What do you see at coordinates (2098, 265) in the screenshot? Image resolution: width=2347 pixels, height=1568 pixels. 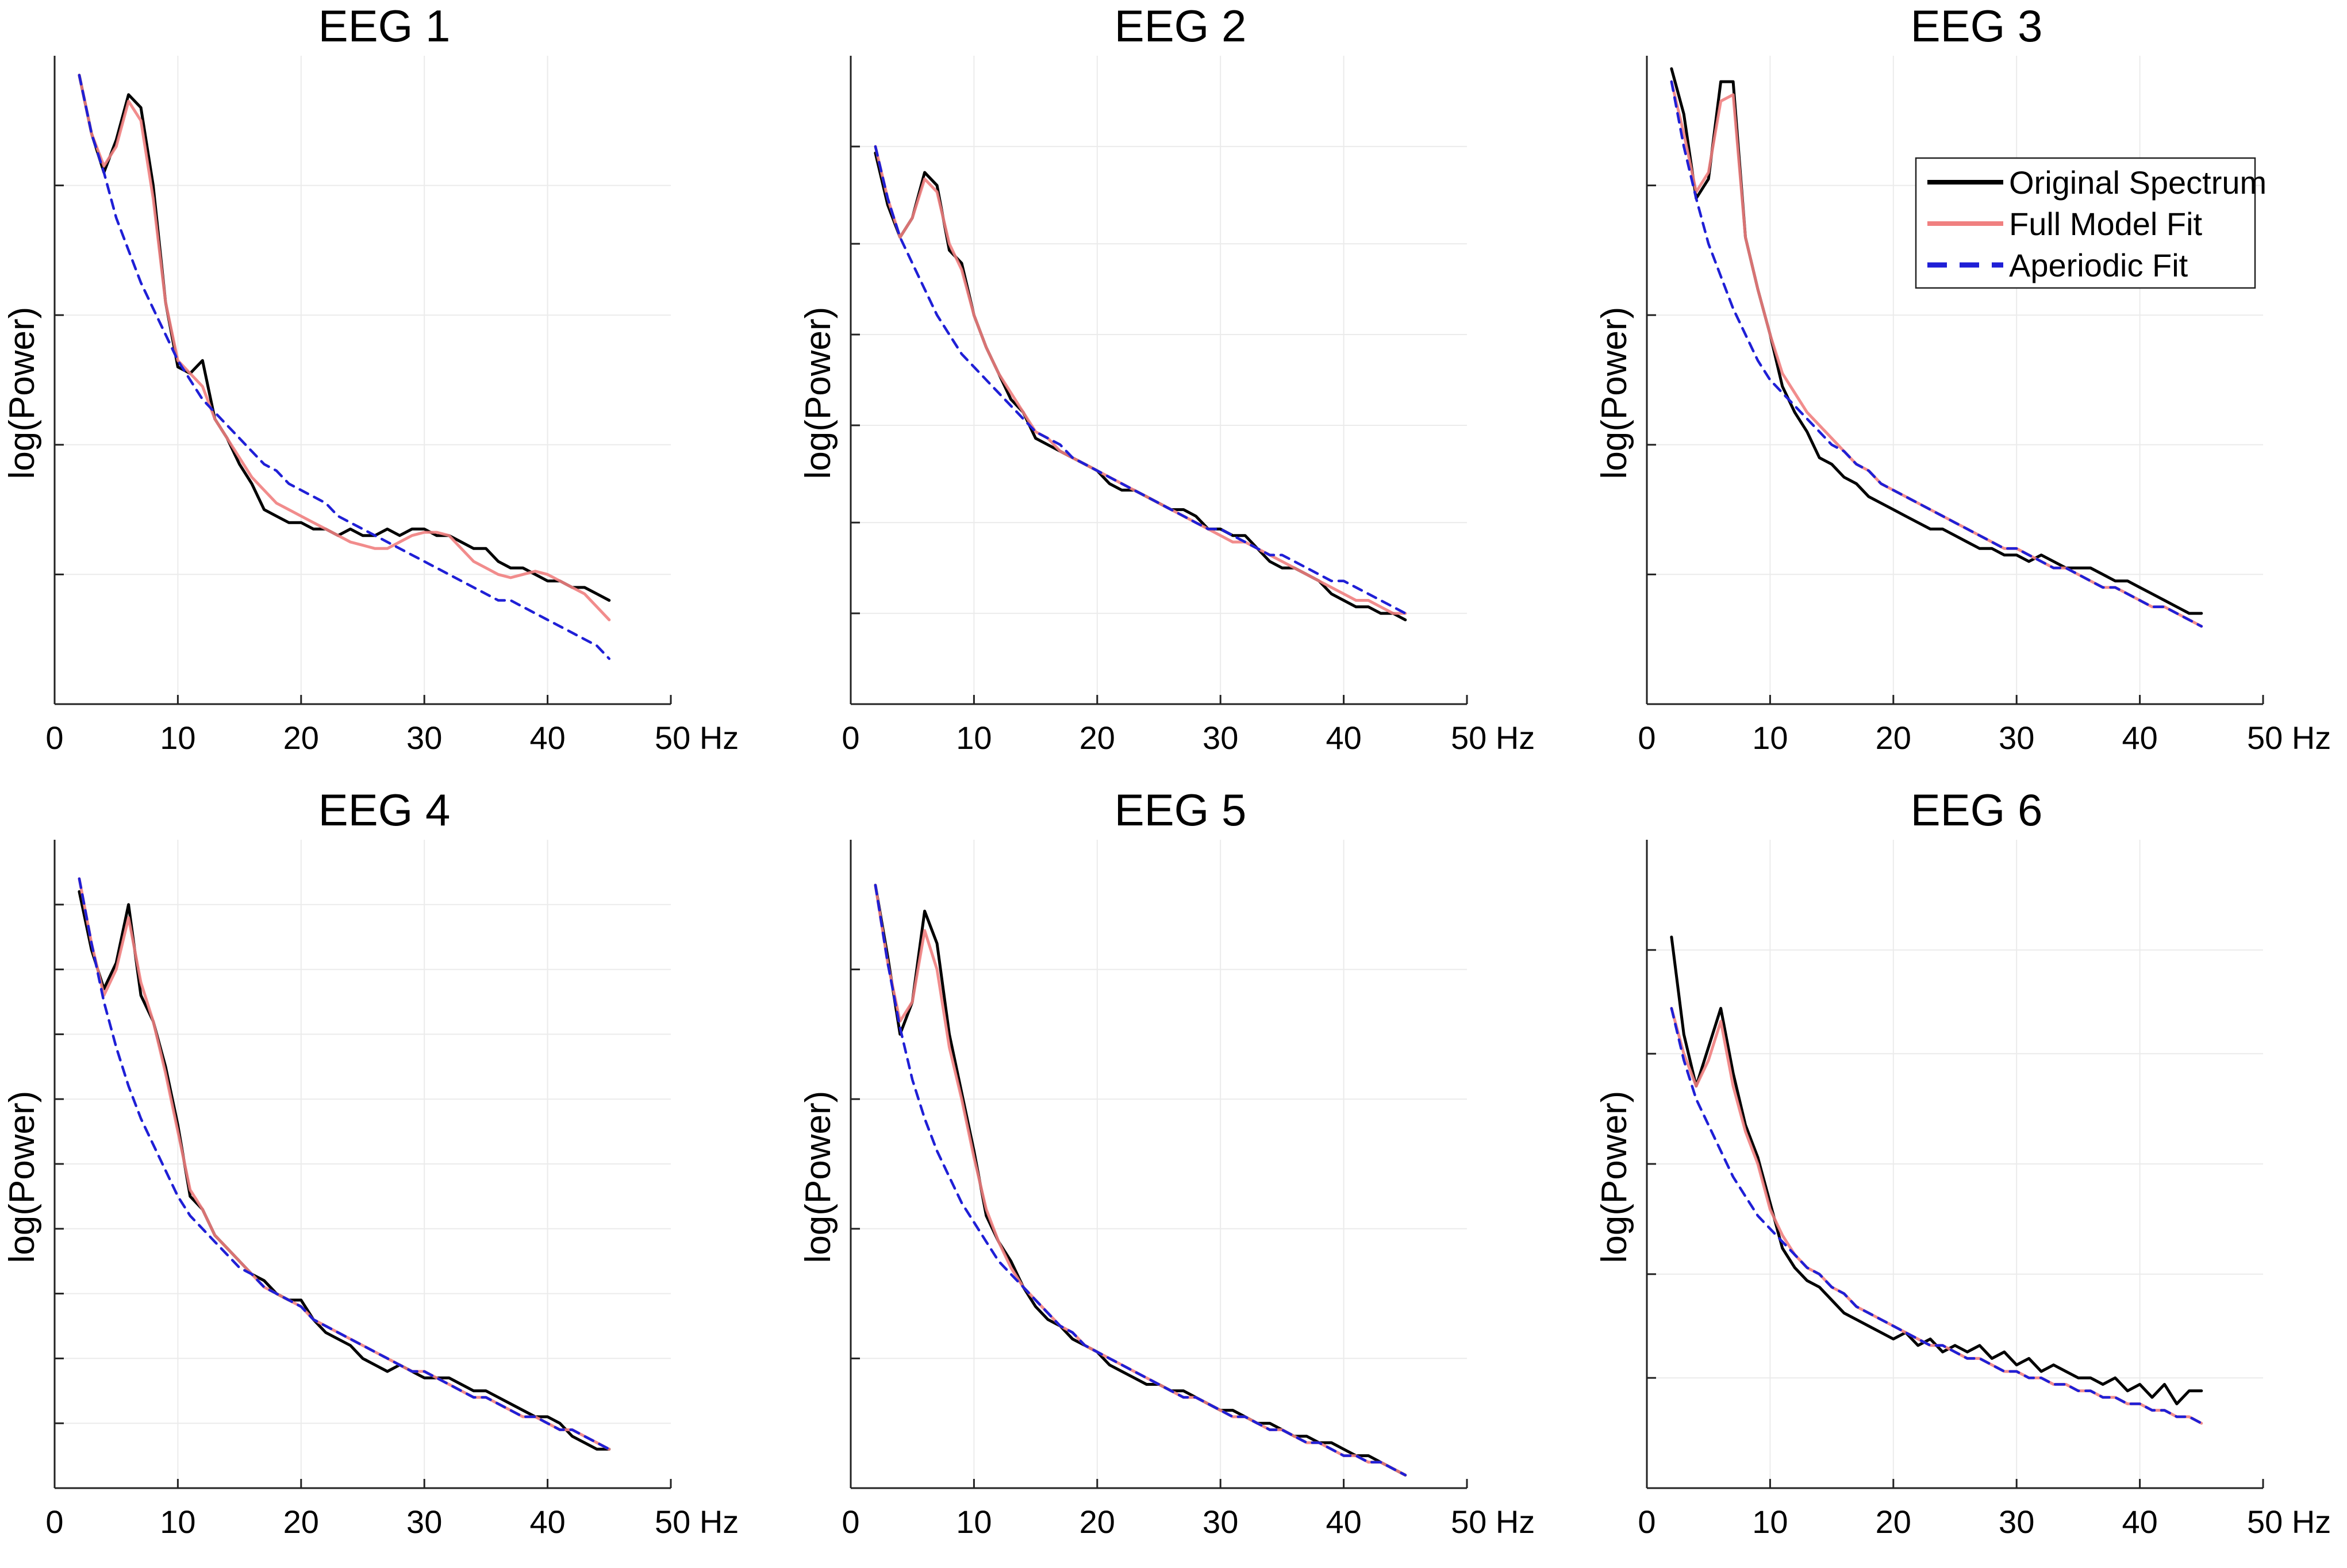 I see `legend-label: Aperiodic Fit` at bounding box center [2098, 265].